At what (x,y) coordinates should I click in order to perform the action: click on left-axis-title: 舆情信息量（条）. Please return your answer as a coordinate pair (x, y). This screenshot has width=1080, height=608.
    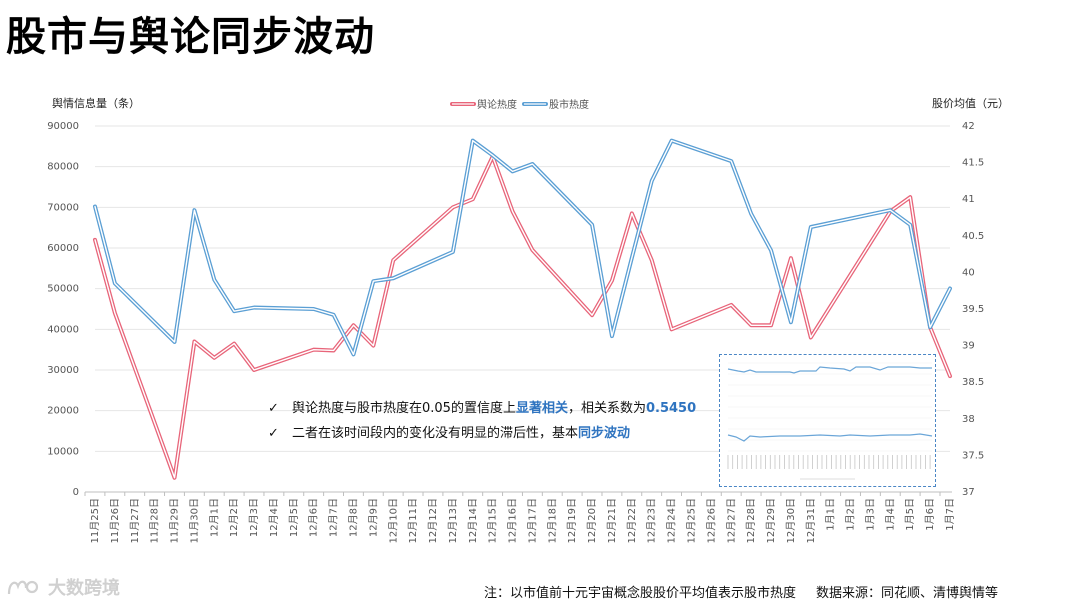
    Looking at the image, I should click on (96, 103).